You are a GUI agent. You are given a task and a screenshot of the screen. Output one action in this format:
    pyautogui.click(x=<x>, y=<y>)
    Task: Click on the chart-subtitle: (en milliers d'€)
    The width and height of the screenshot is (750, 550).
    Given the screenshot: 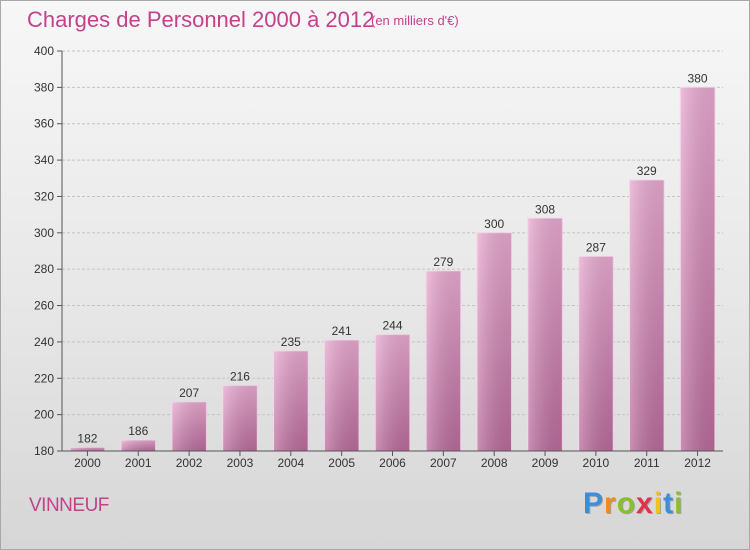 What is the action you would take?
    pyautogui.click(x=415, y=20)
    